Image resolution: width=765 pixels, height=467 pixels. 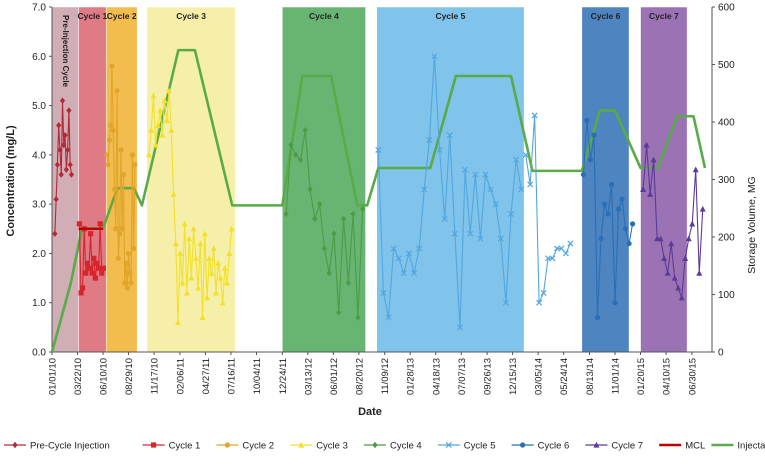 I want to click on y2-tick-label: 300, so click(x=726, y=180).